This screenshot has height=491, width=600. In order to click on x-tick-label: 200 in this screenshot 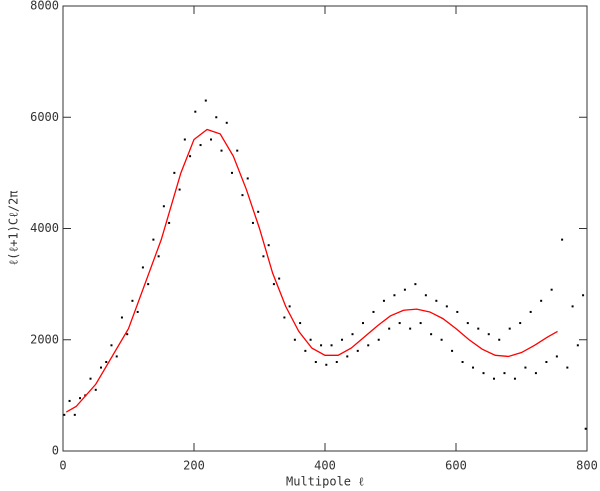, I will do `click(194, 466)`.